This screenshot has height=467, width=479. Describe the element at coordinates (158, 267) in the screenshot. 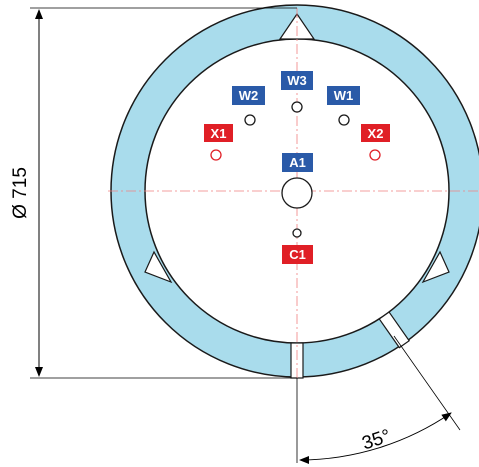

I see `left-tab` at that location.